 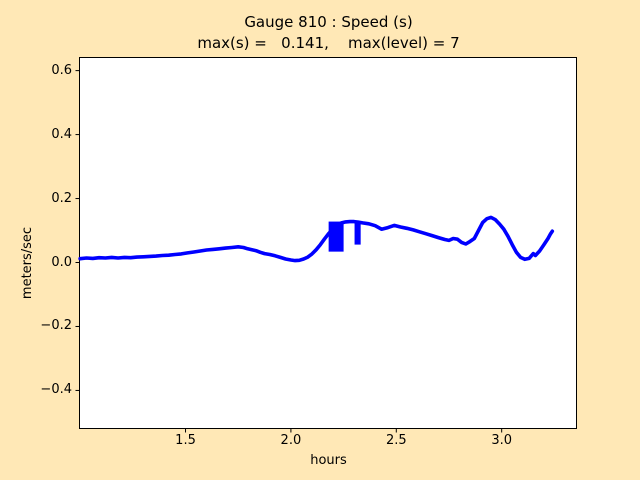 What do you see at coordinates (328, 460) in the screenshot?
I see `x-axis-label: hours` at bounding box center [328, 460].